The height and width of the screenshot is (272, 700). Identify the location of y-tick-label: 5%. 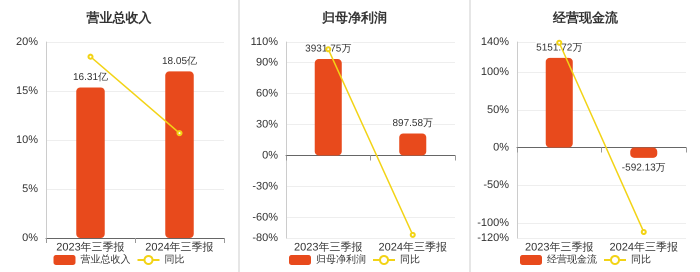
(30, 189).